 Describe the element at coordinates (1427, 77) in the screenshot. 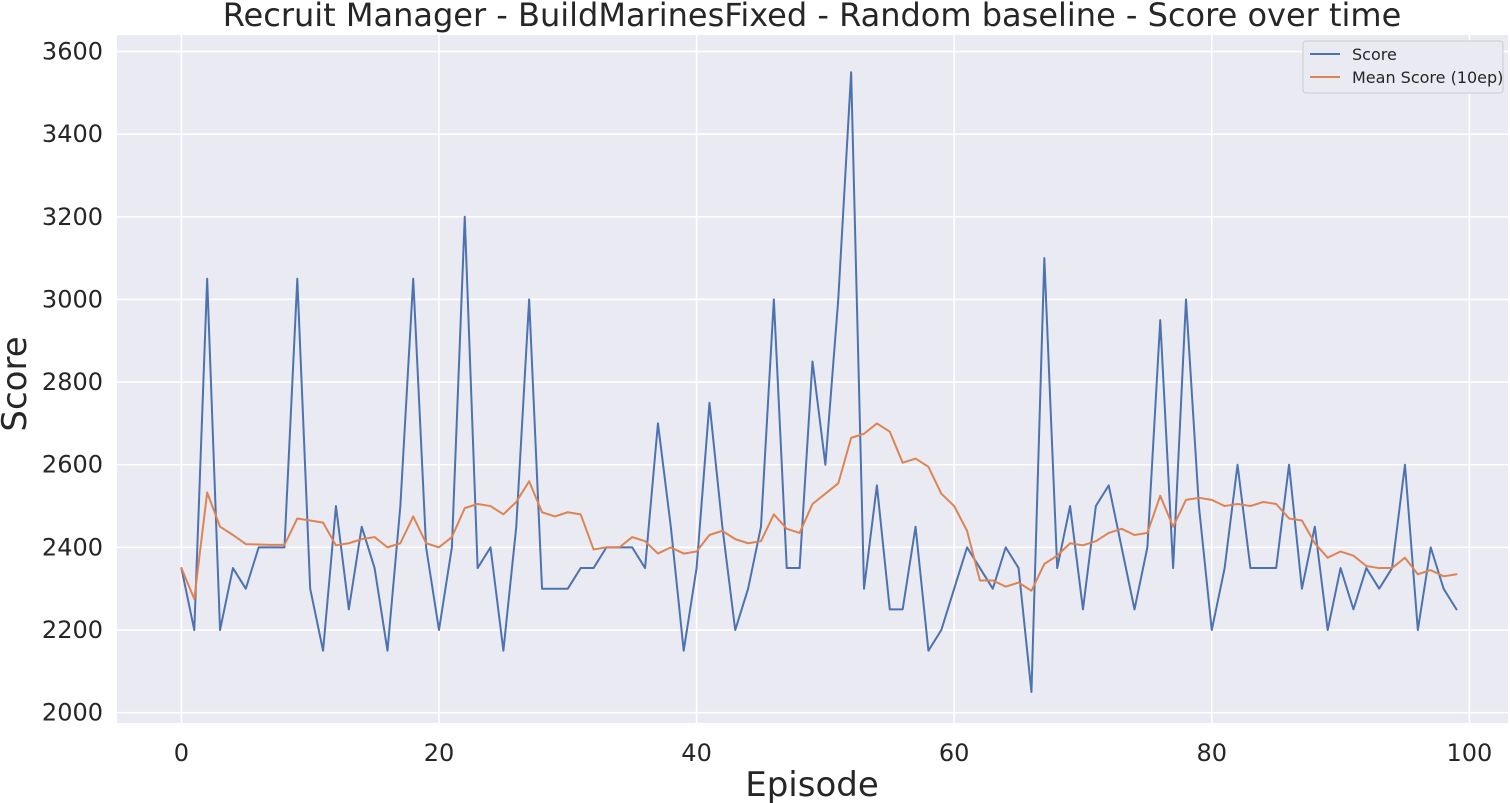

I see `legend-label-mean-score: Mean Score (10ep)` at that location.